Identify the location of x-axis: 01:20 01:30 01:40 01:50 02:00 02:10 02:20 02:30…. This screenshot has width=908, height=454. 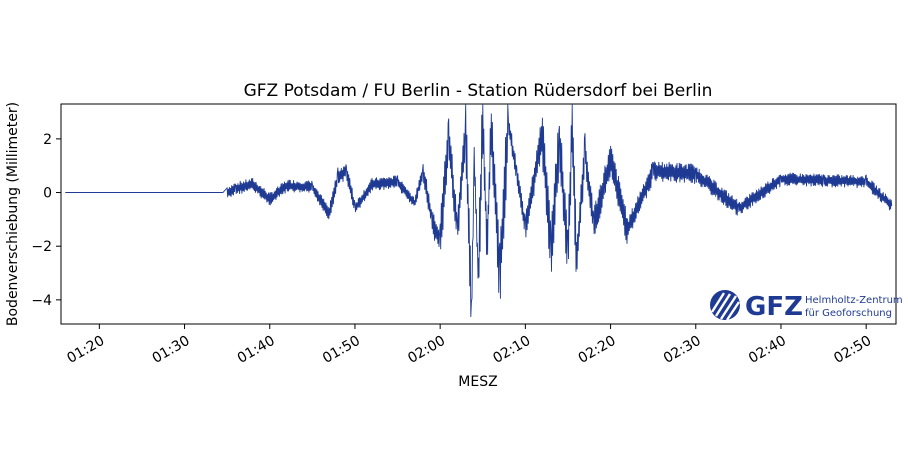
(469, 345).